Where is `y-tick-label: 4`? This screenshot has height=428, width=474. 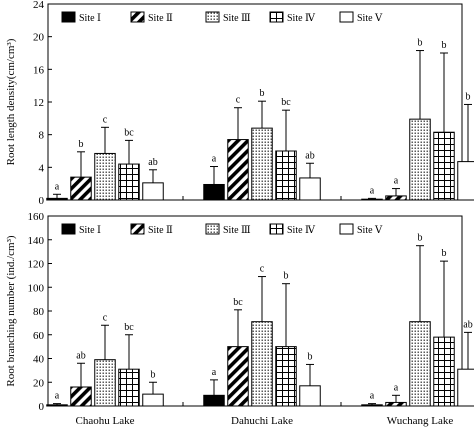 y-tick-label: 4 is located at coordinates (42, 168).